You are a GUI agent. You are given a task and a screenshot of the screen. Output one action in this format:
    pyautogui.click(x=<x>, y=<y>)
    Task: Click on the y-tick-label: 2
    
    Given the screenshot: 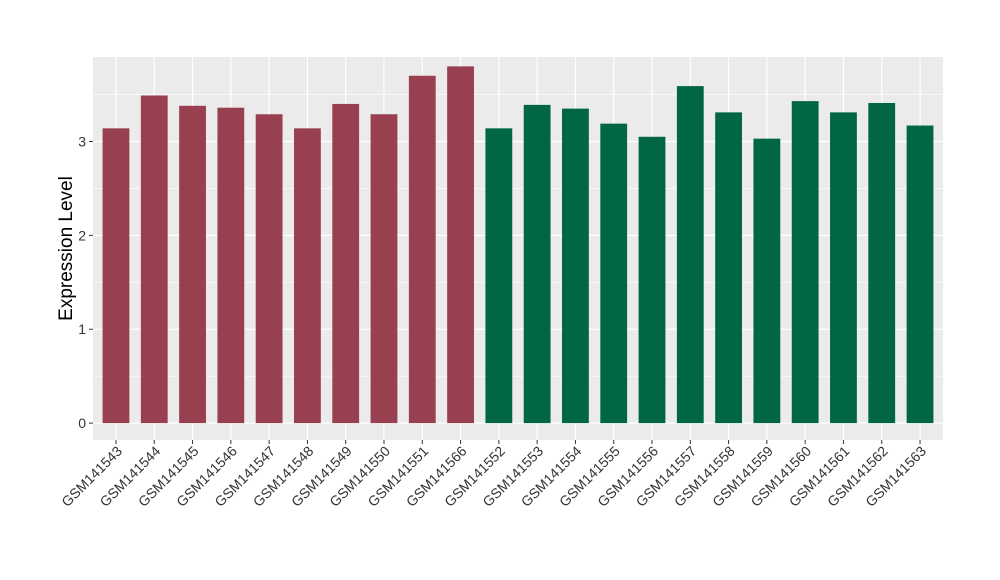 What is the action you would take?
    pyautogui.click(x=82, y=235)
    